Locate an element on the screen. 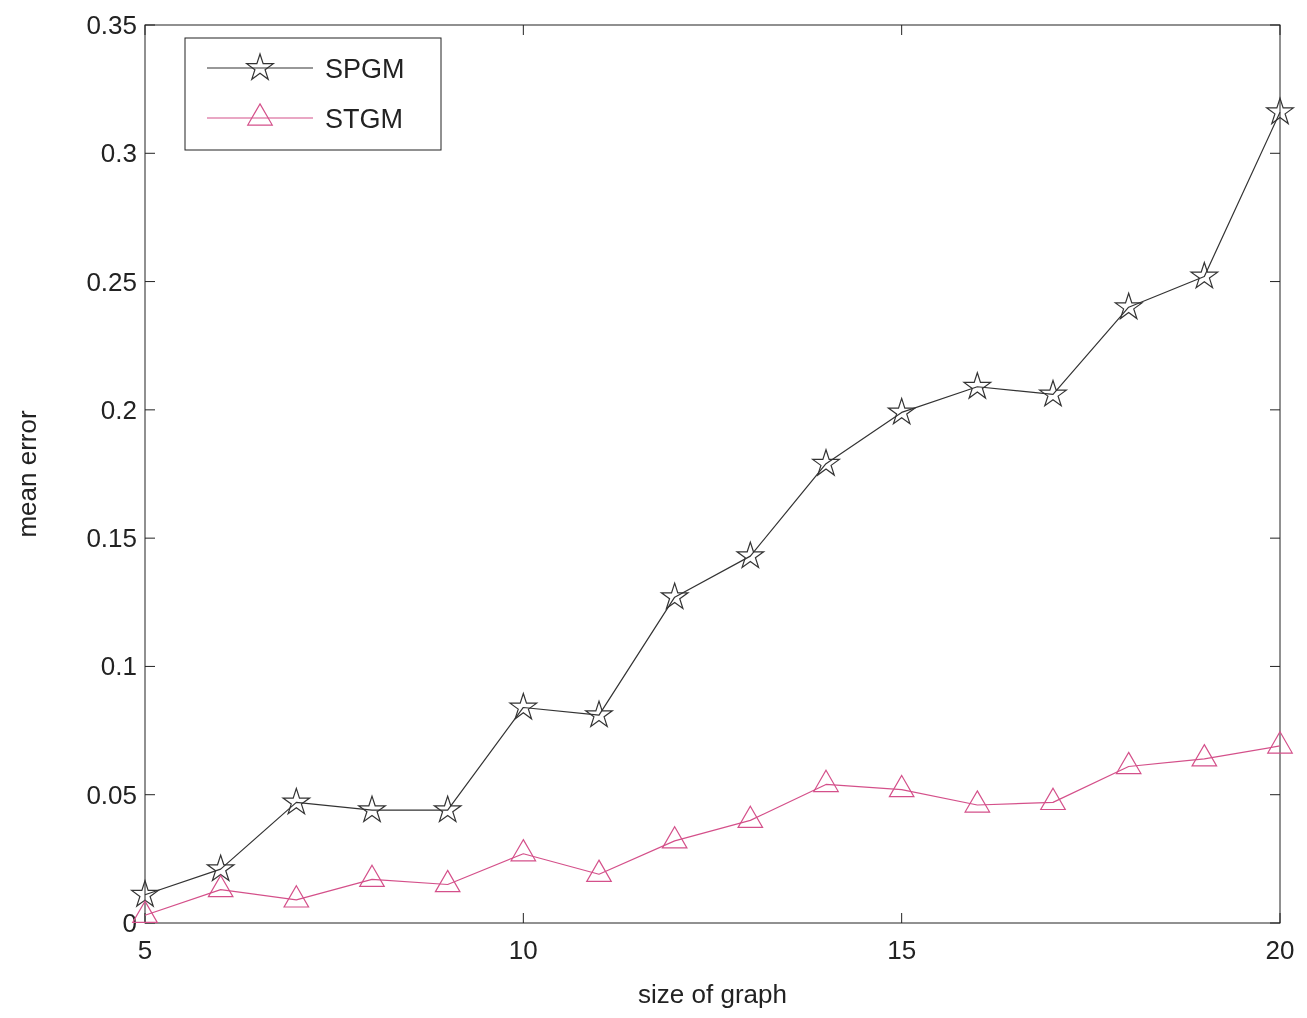 Image resolution: width=1307 pixels, height=1018 pixels. y-tick-label: 0.05 is located at coordinates (111, 794).